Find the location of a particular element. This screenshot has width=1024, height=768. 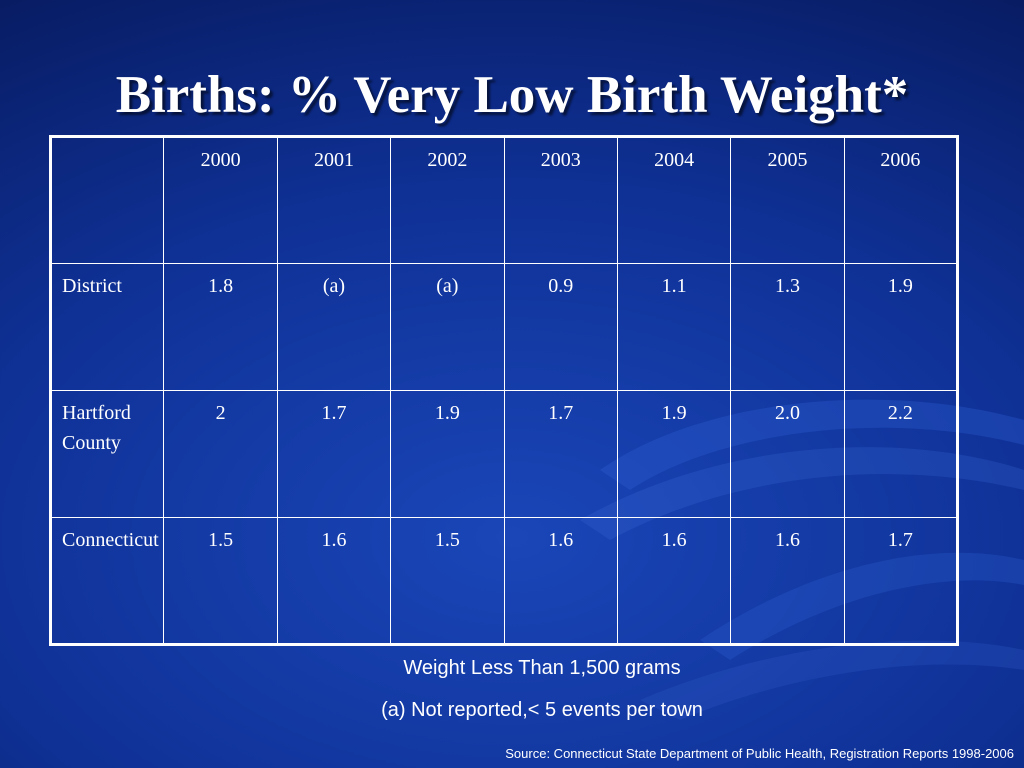

table-row-connecticut: Connecticut 1.5 1.6 1.5 1.6 1.6 1.6 1.7 is located at coordinates (504, 581).